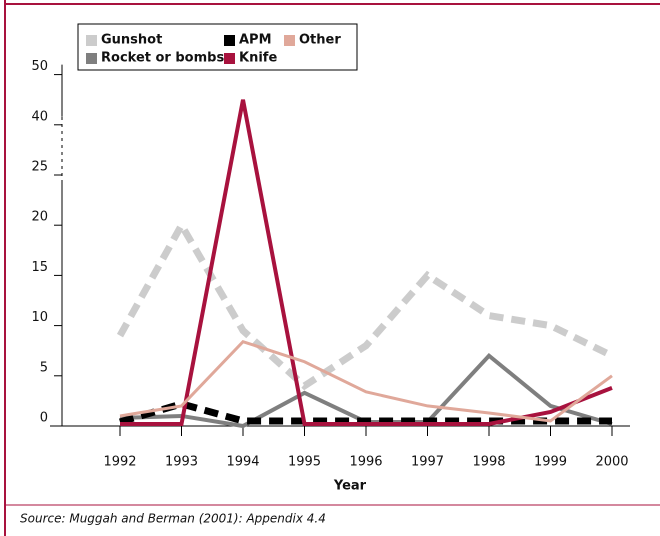 The width and height of the screenshot is (660, 536). Describe the element at coordinates (39, 317) in the screenshot. I see `y-tick-label: 10` at that location.